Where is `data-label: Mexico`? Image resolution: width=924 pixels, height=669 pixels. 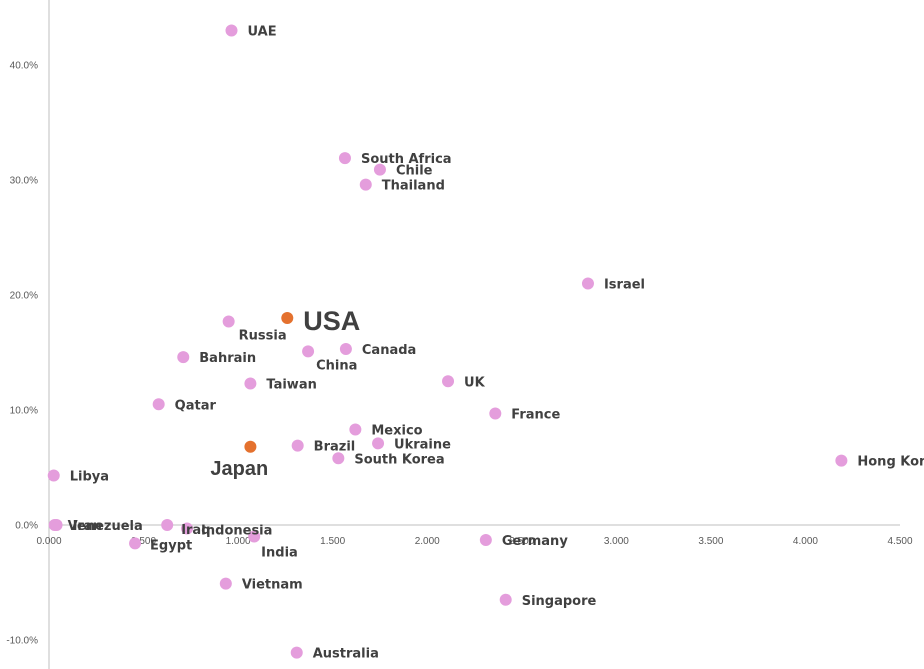
data-label: Mexico is located at coordinates (396, 431).